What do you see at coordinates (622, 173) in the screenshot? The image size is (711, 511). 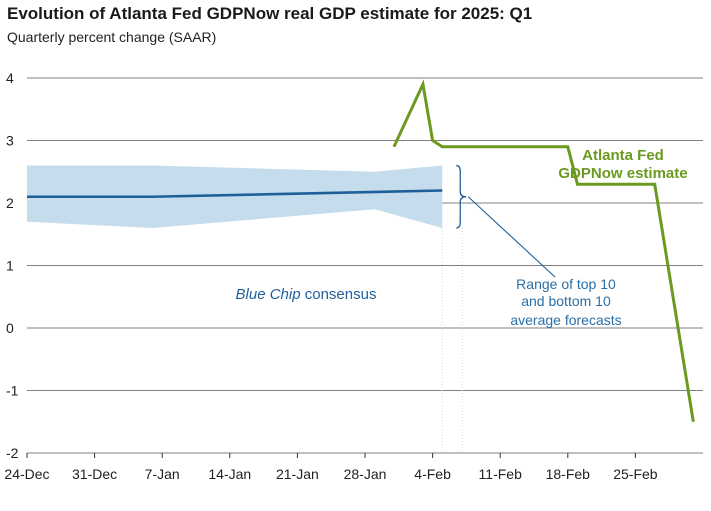 I see `gdpnow-label-line2: GDPNow estimate` at bounding box center [622, 173].